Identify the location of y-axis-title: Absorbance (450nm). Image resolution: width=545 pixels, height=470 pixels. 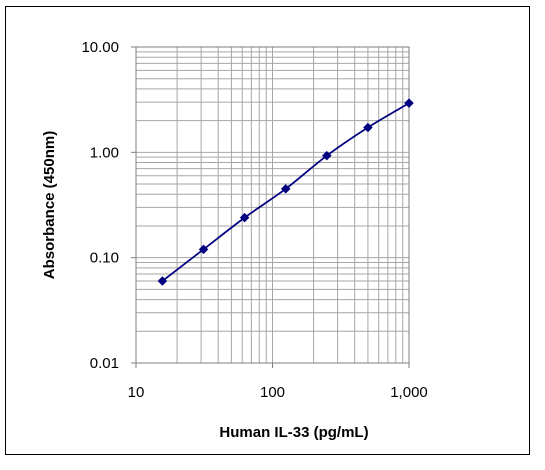
(49, 205).